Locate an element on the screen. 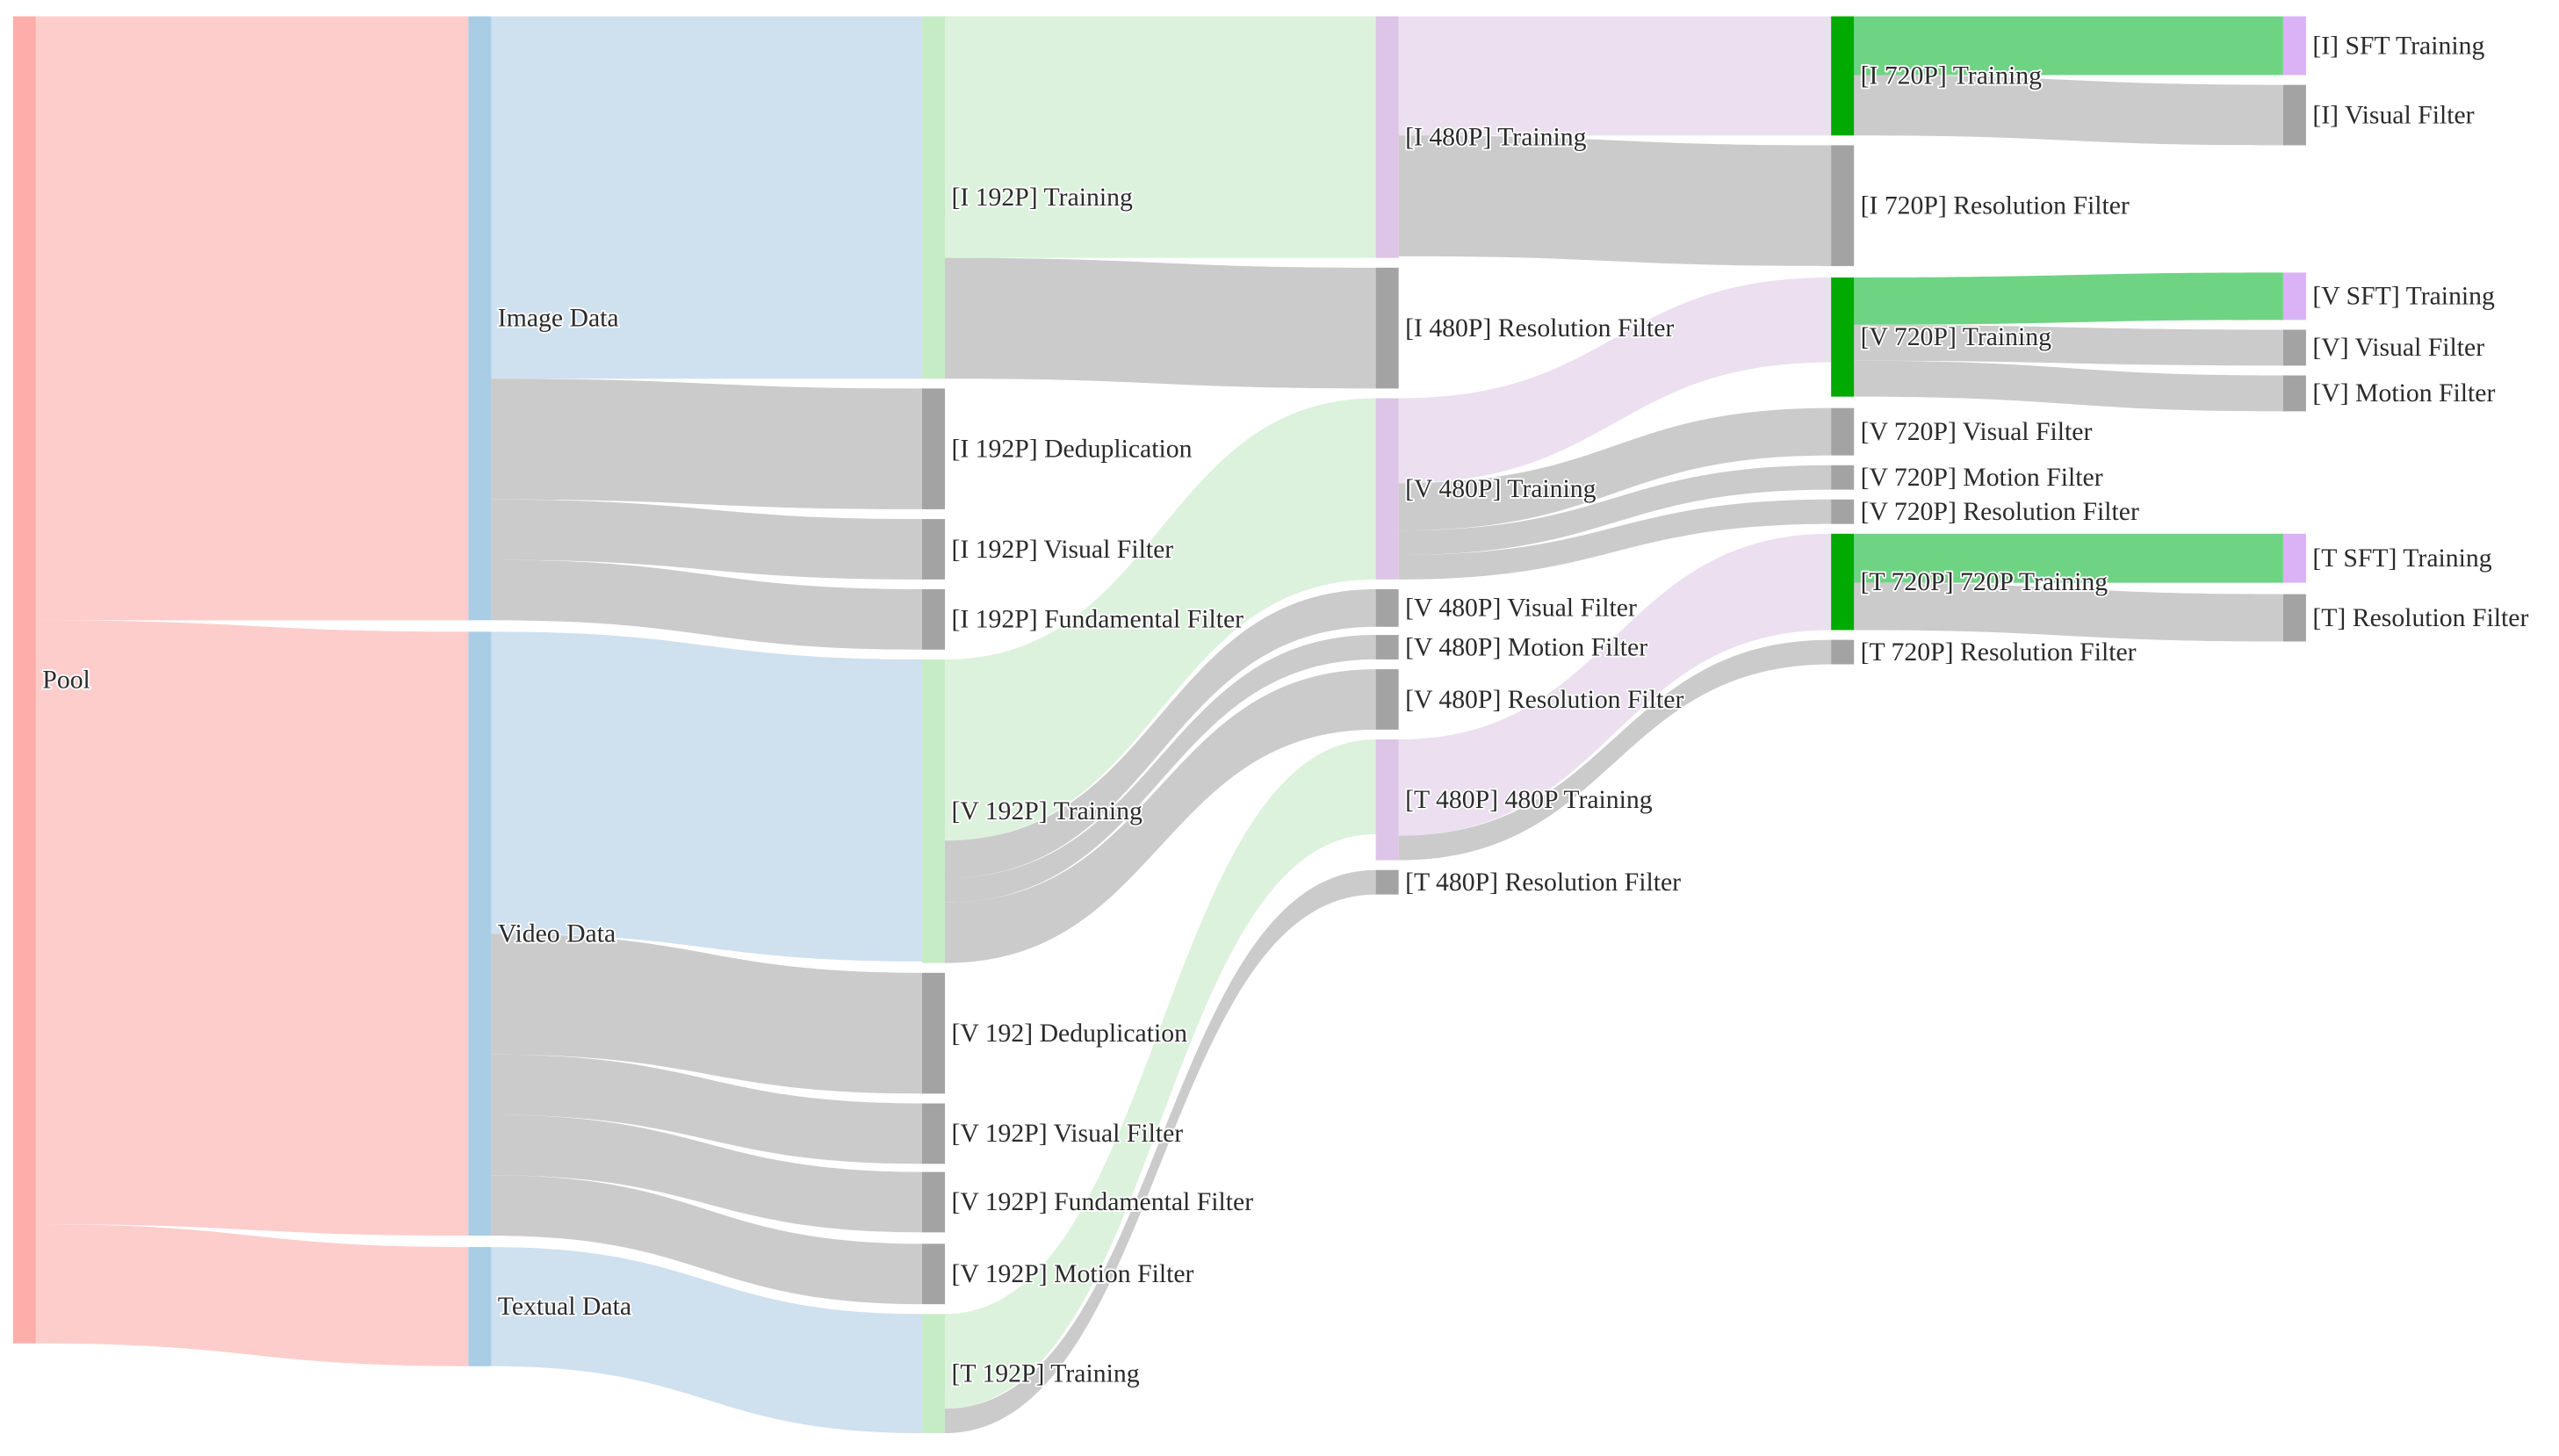  link-i-720p-training-to-i-visual-filter is located at coordinates (2068, 110).